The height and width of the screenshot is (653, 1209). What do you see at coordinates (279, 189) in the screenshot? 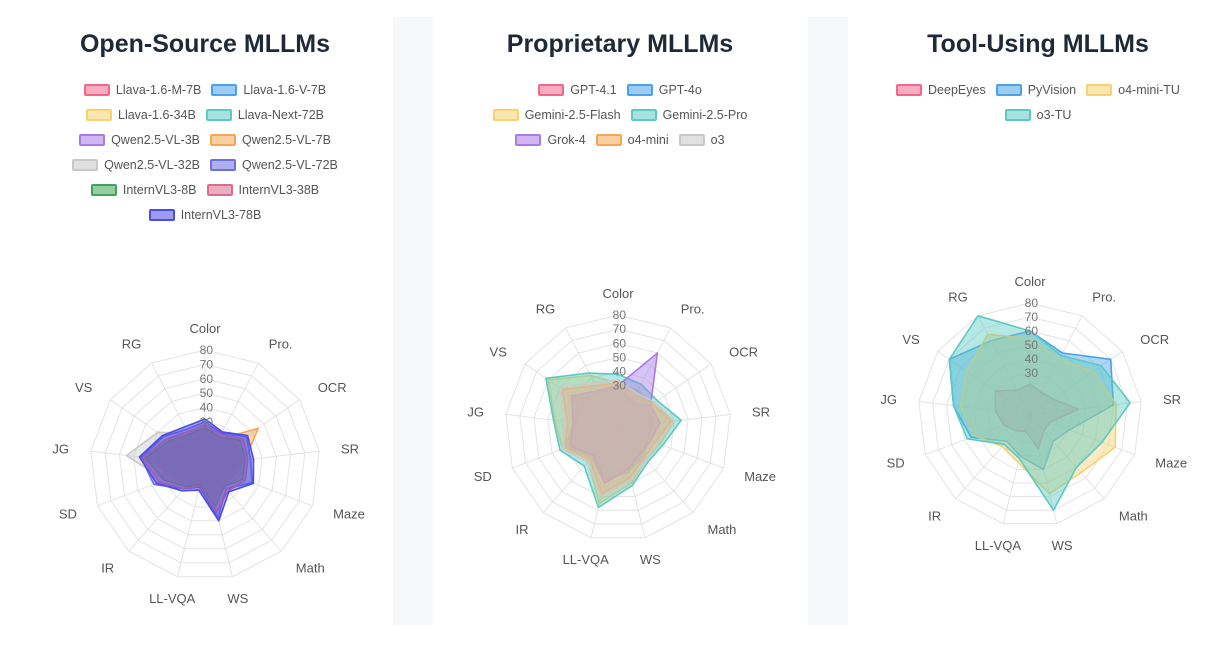
I see `legend-label: InternVL3-38B` at bounding box center [279, 189].